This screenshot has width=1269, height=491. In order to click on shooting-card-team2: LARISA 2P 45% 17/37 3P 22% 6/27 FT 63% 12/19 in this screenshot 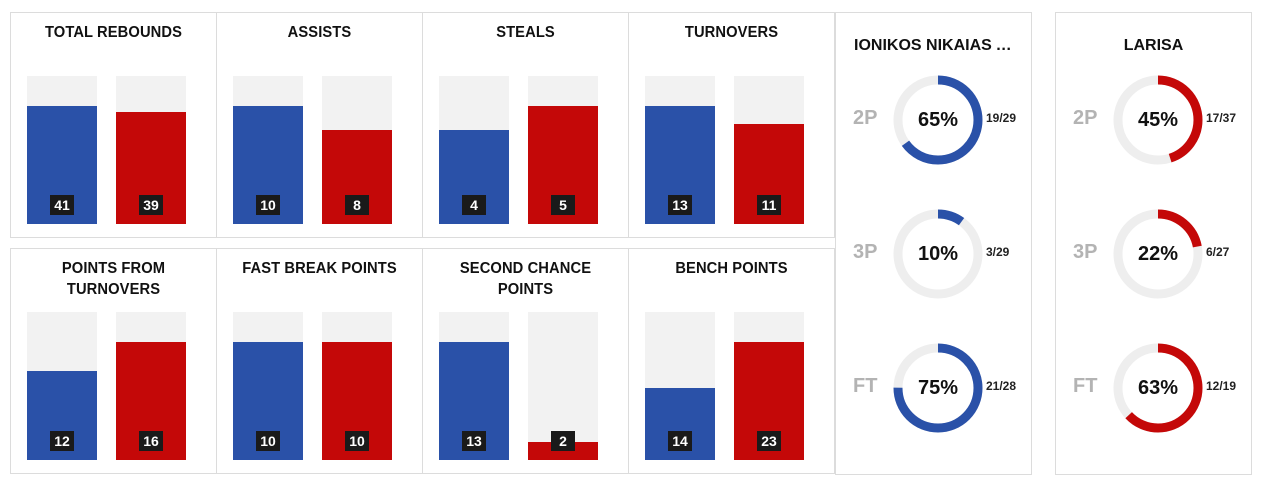, I will do `click(1153, 243)`.